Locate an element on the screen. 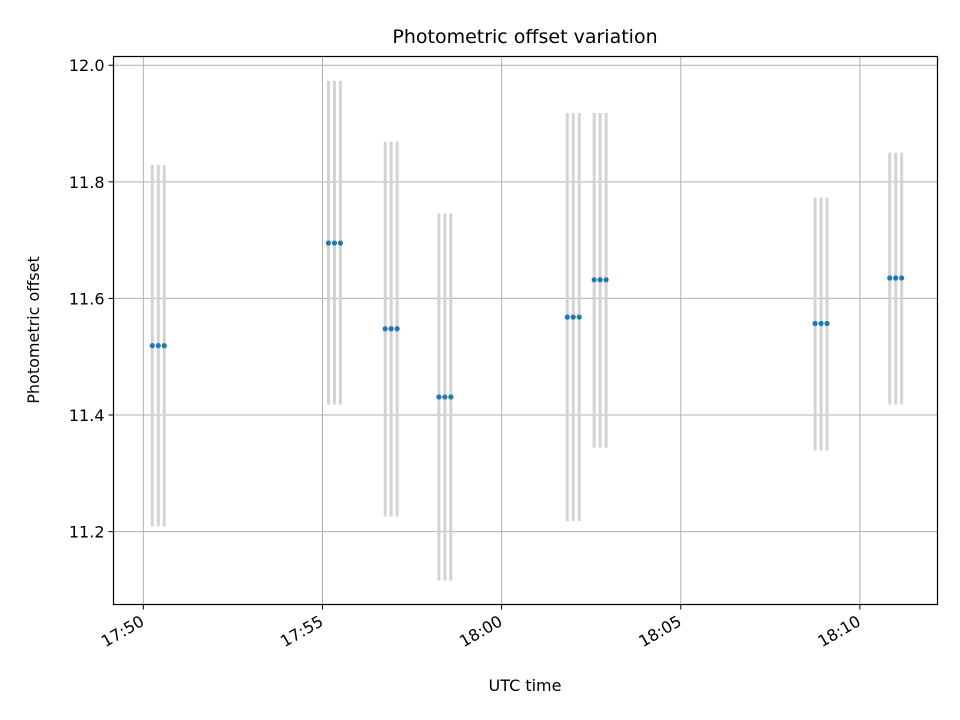  y-tick-label: 11.2 is located at coordinates (87, 532).